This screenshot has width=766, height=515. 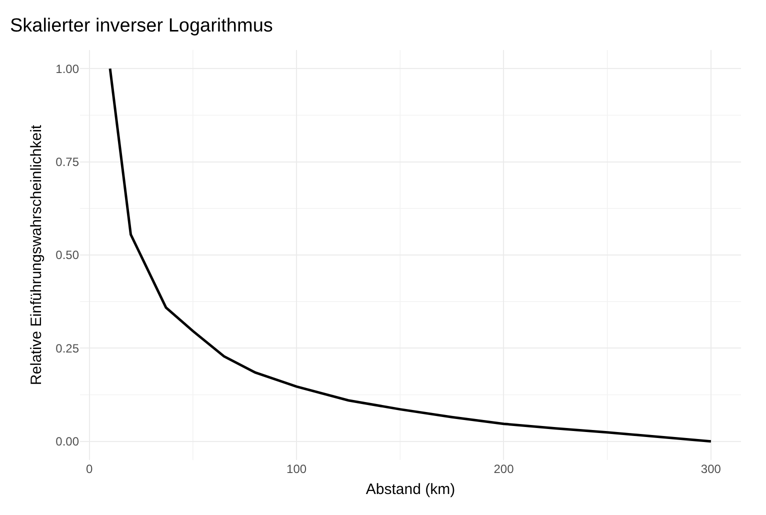 What do you see at coordinates (36, 255) in the screenshot?
I see `y-axis-title: Relative Einführungswahrscheinlichkeit` at bounding box center [36, 255].